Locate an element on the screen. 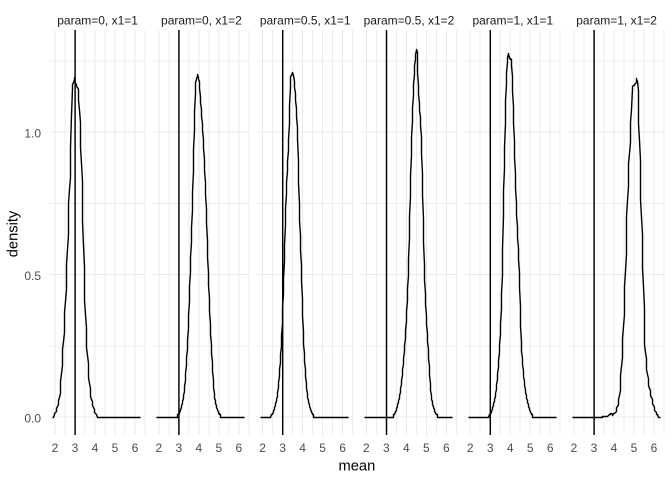  svg-text: mean is located at coordinates (357, 467).